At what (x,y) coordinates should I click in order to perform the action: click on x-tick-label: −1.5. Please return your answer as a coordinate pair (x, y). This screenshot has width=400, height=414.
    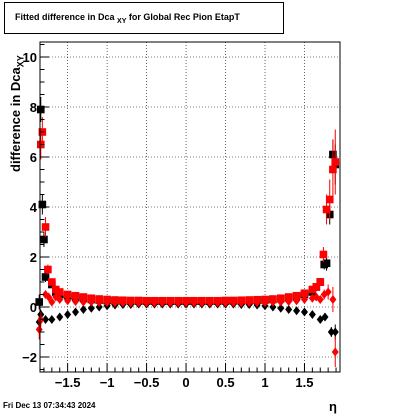
    Looking at the image, I should click on (68, 382).